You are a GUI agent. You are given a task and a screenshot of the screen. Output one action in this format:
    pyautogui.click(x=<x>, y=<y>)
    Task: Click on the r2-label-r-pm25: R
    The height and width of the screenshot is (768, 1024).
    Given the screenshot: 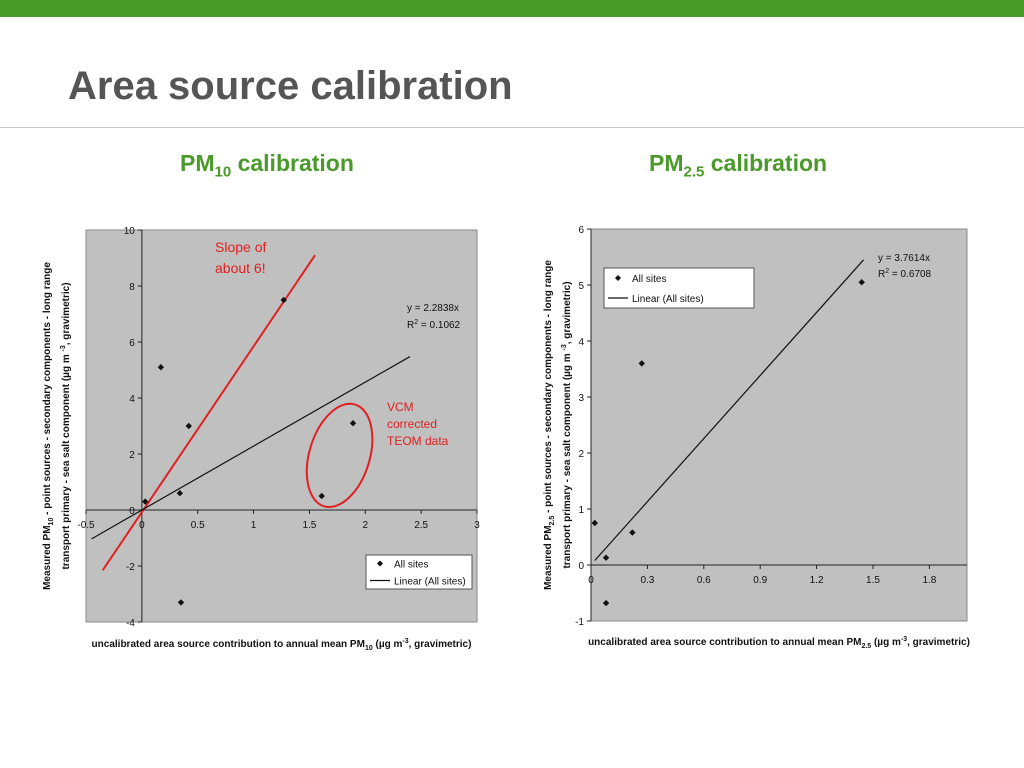 What is the action you would take?
    pyautogui.click(x=881, y=274)
    